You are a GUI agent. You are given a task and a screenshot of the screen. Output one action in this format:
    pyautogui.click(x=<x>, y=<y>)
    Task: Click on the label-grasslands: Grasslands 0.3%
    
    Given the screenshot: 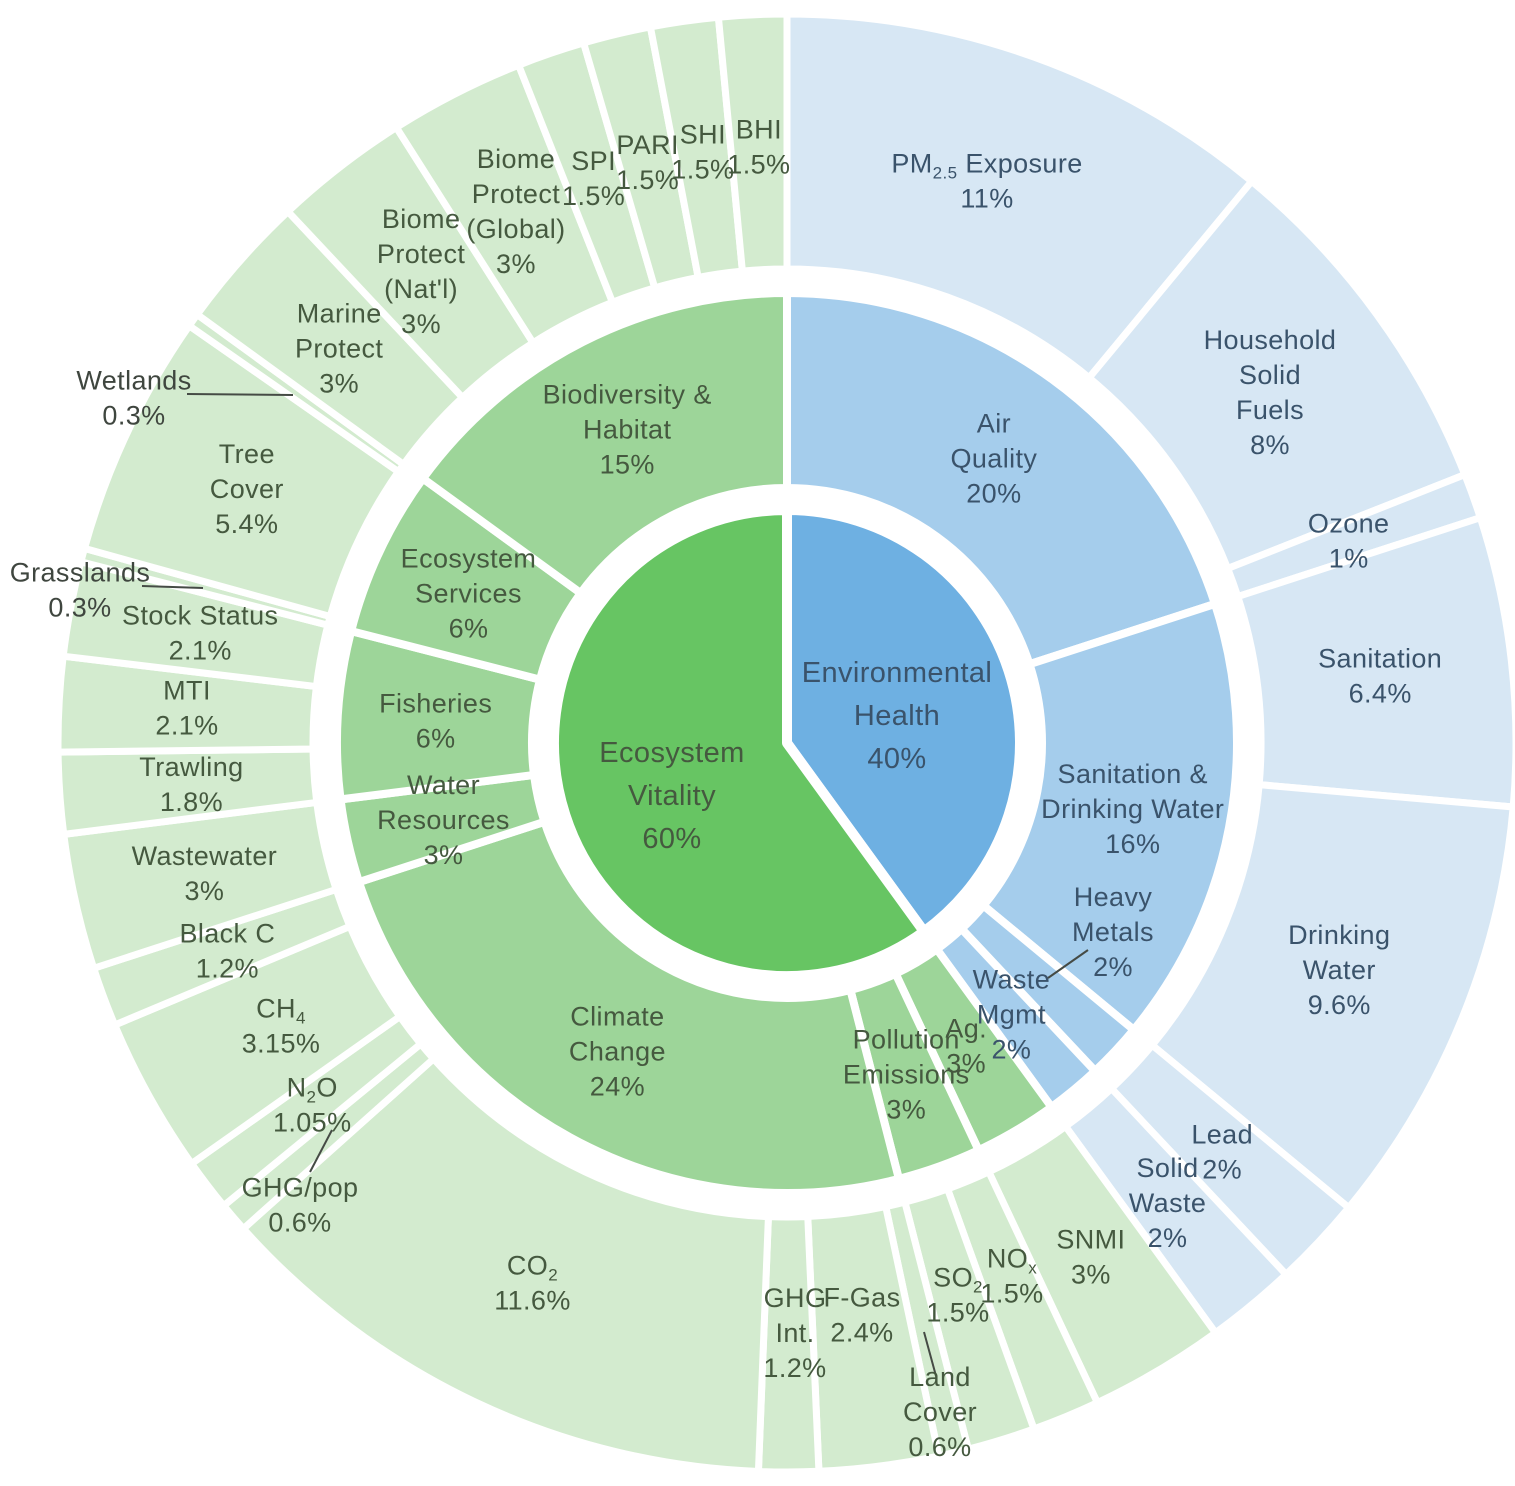 What is the action you would take?
    pyautogui.click(x=80, y=590)
    